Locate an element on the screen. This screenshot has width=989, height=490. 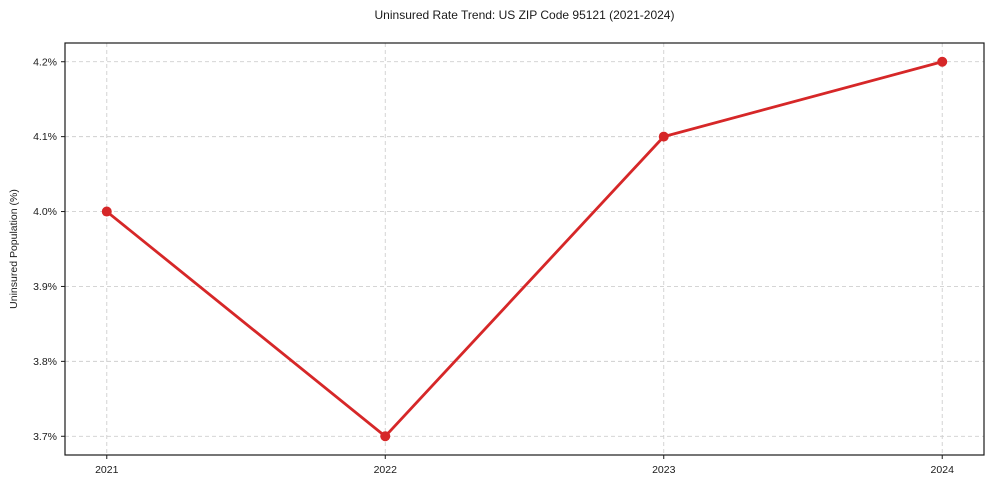
x-tick-label: 2021 is located at coordinates (107, 470).